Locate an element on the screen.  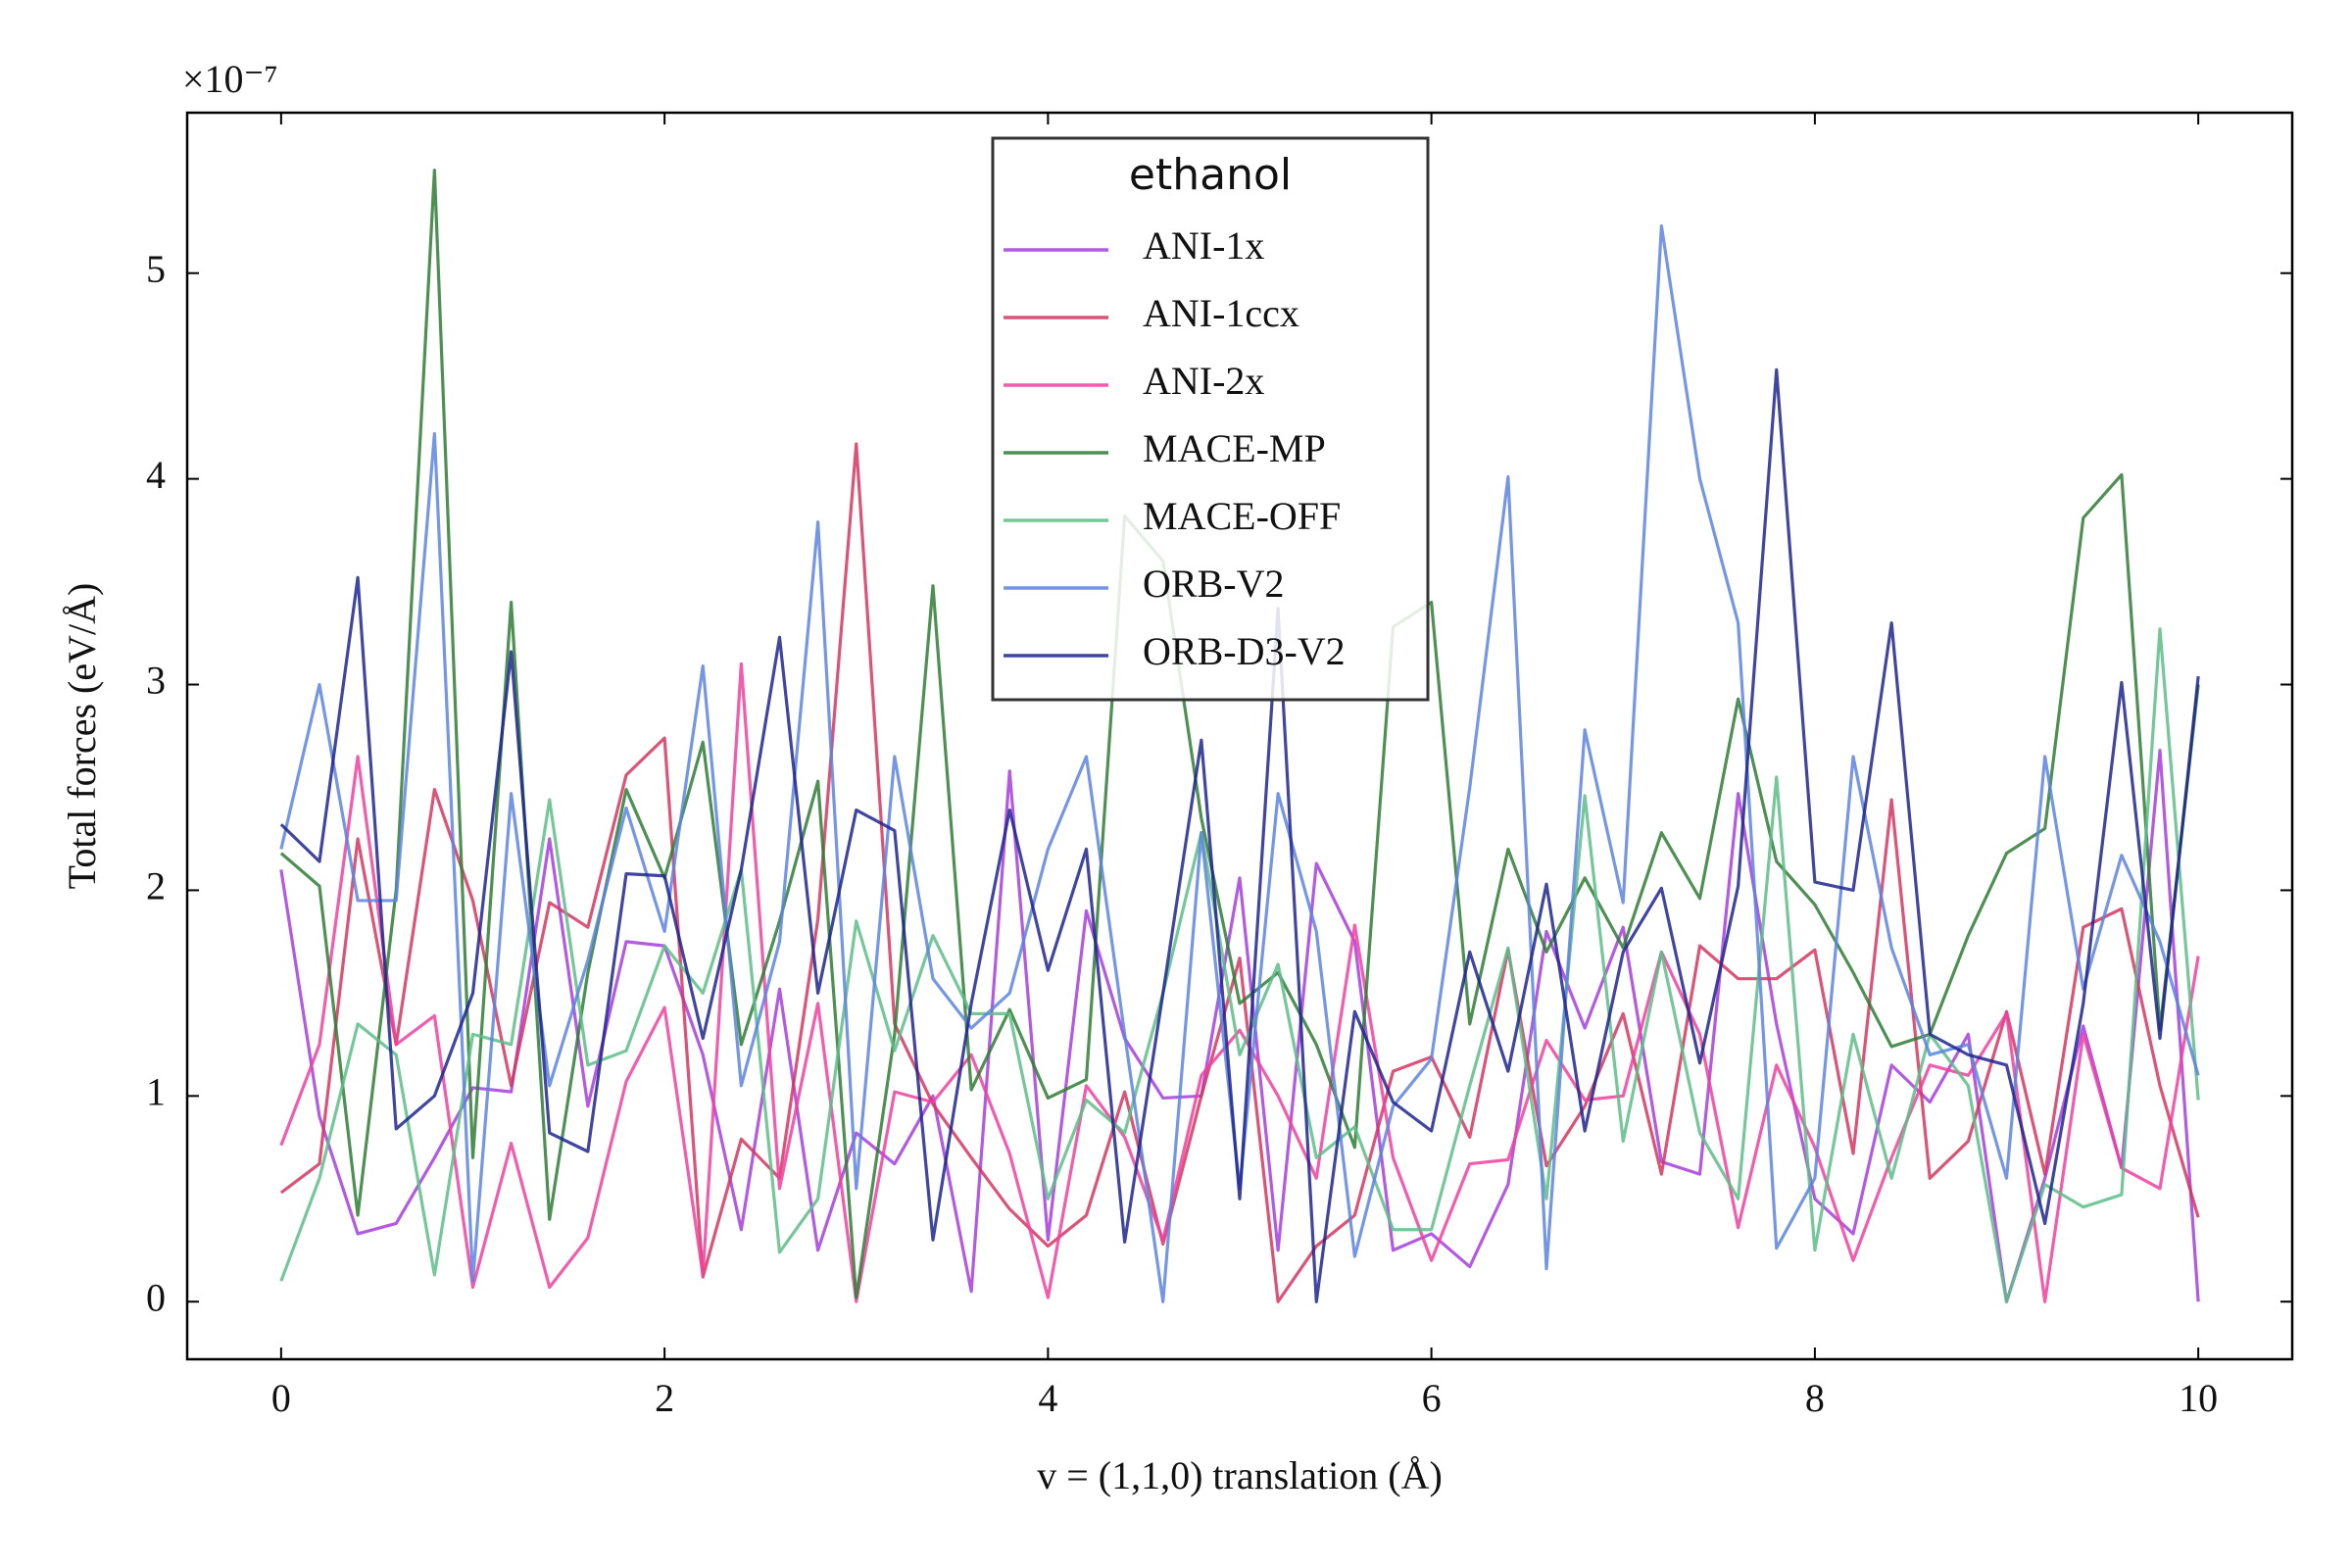
legend-label: ORB-D3-V2 is located at coordinates (1244, 651).